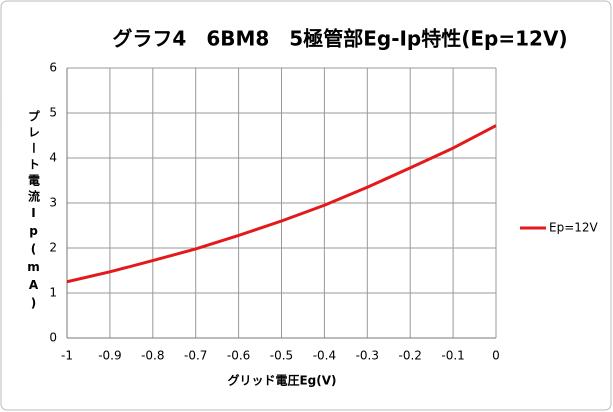 This screenshot has width=613, height=412. I want to click on x-tick-label: -0.5, so click(281, 356).